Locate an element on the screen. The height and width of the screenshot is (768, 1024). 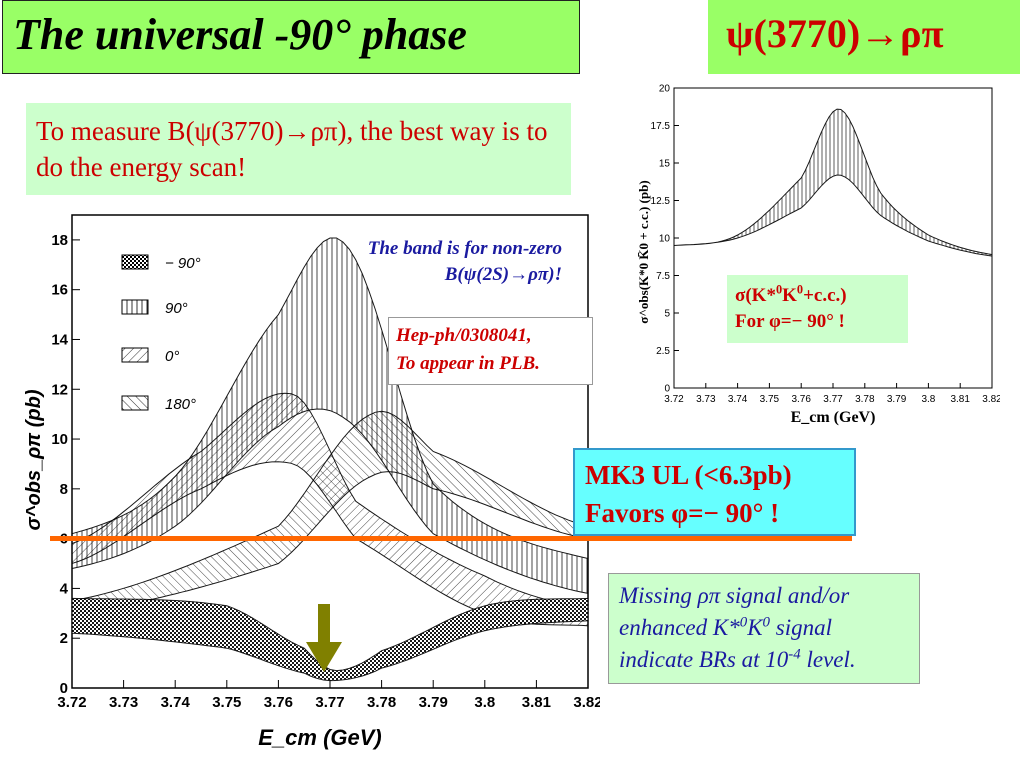
legend-label-90: 90° is located at coordinates (176, 308).